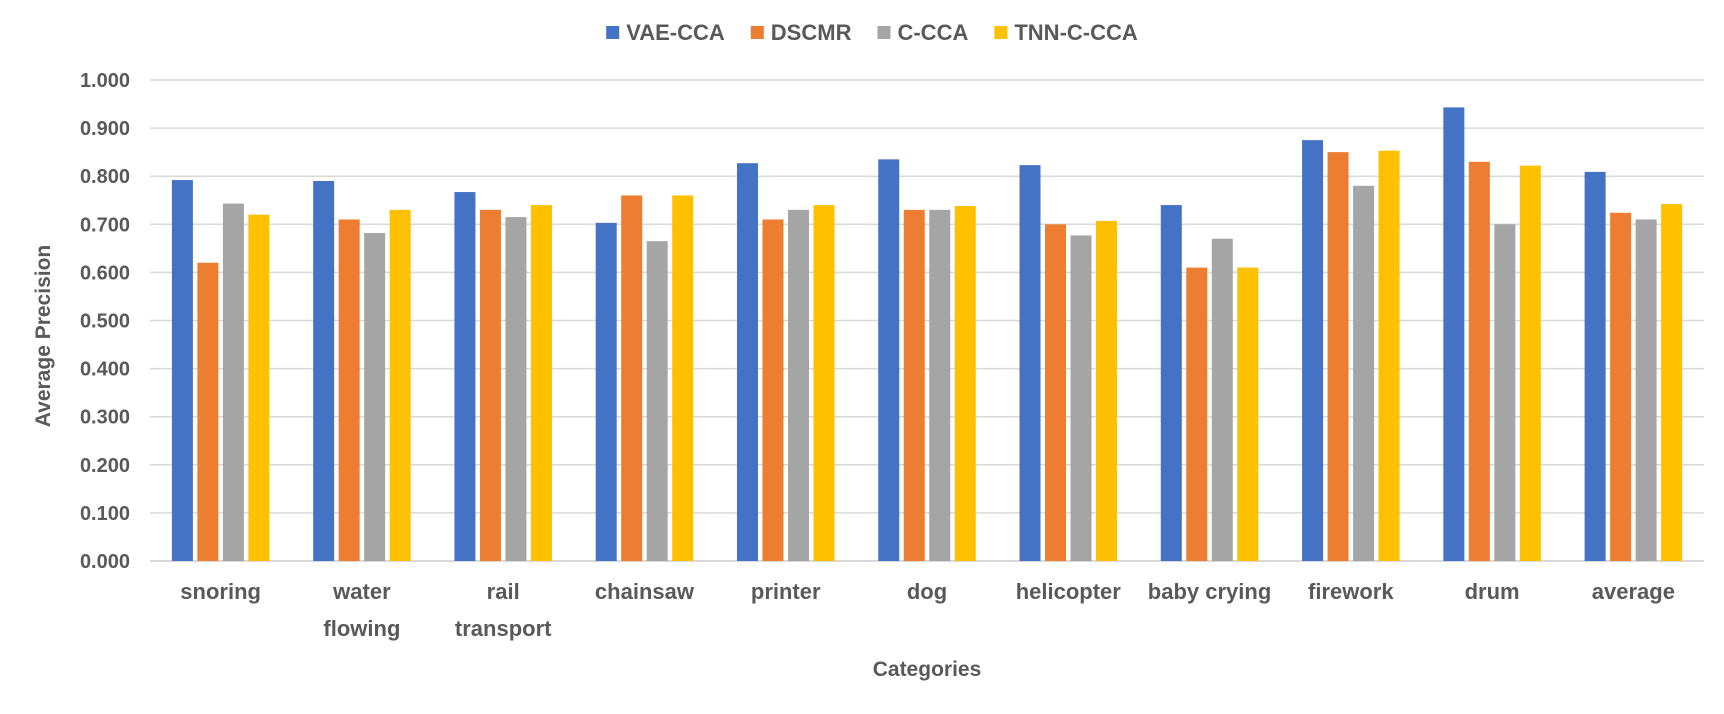  I want to click on y-tick-label: 0.500, so click(105, 322).